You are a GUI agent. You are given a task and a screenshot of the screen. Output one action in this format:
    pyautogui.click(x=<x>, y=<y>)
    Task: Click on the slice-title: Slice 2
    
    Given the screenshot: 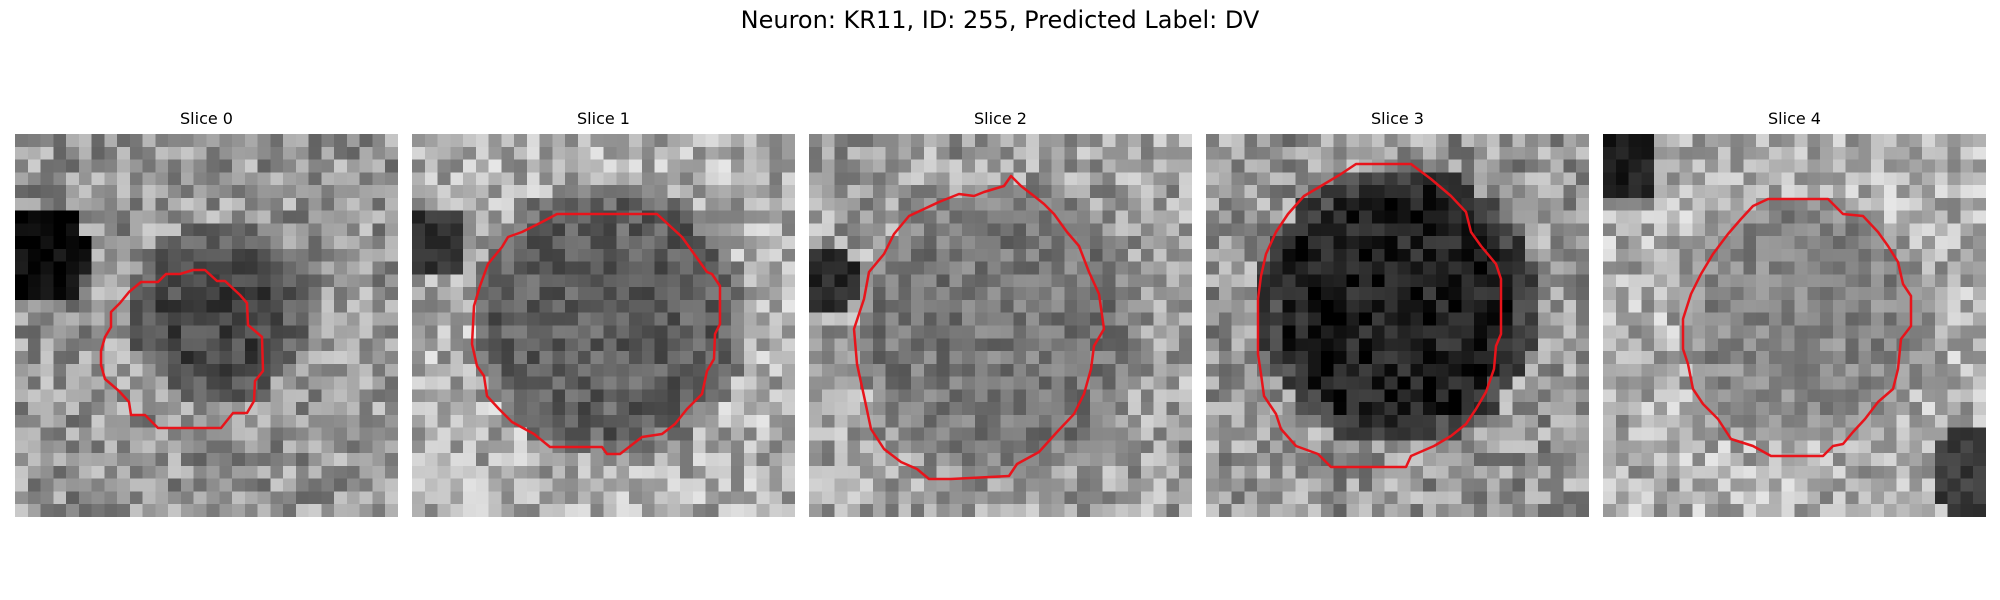 What is the action you would take?
    pyautogui.click(x=1000, y=118)
    